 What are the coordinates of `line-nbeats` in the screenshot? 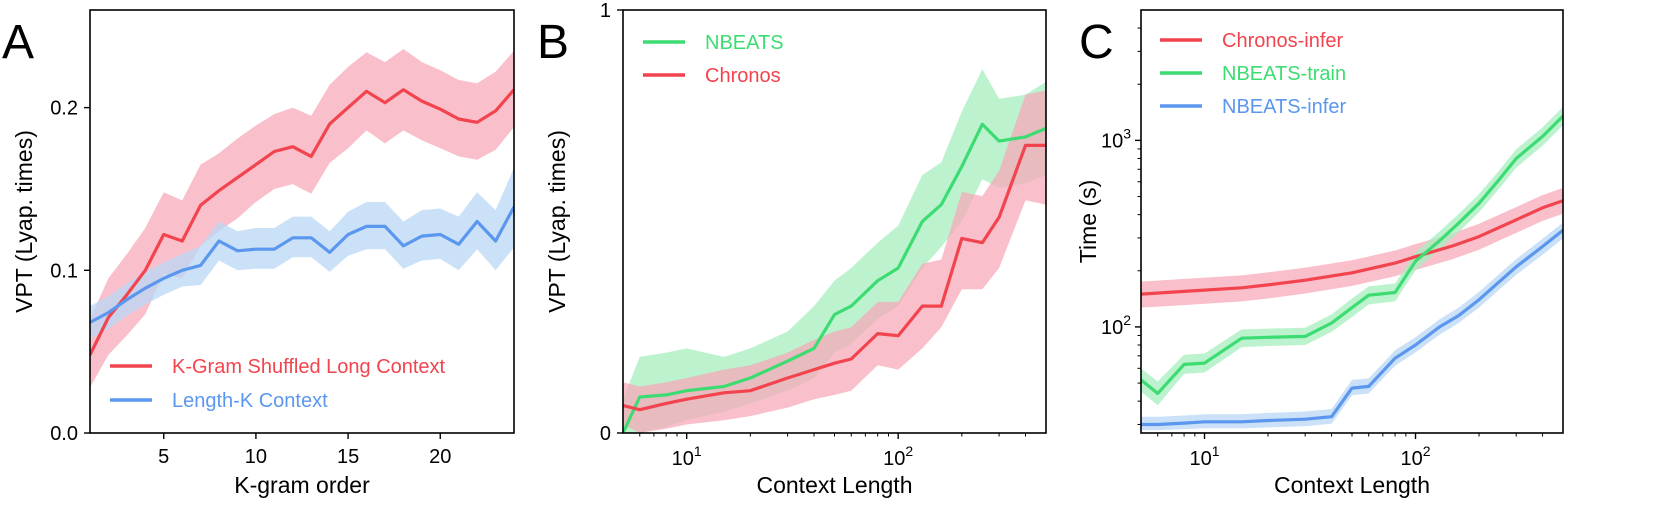 It's located at (834, 277).